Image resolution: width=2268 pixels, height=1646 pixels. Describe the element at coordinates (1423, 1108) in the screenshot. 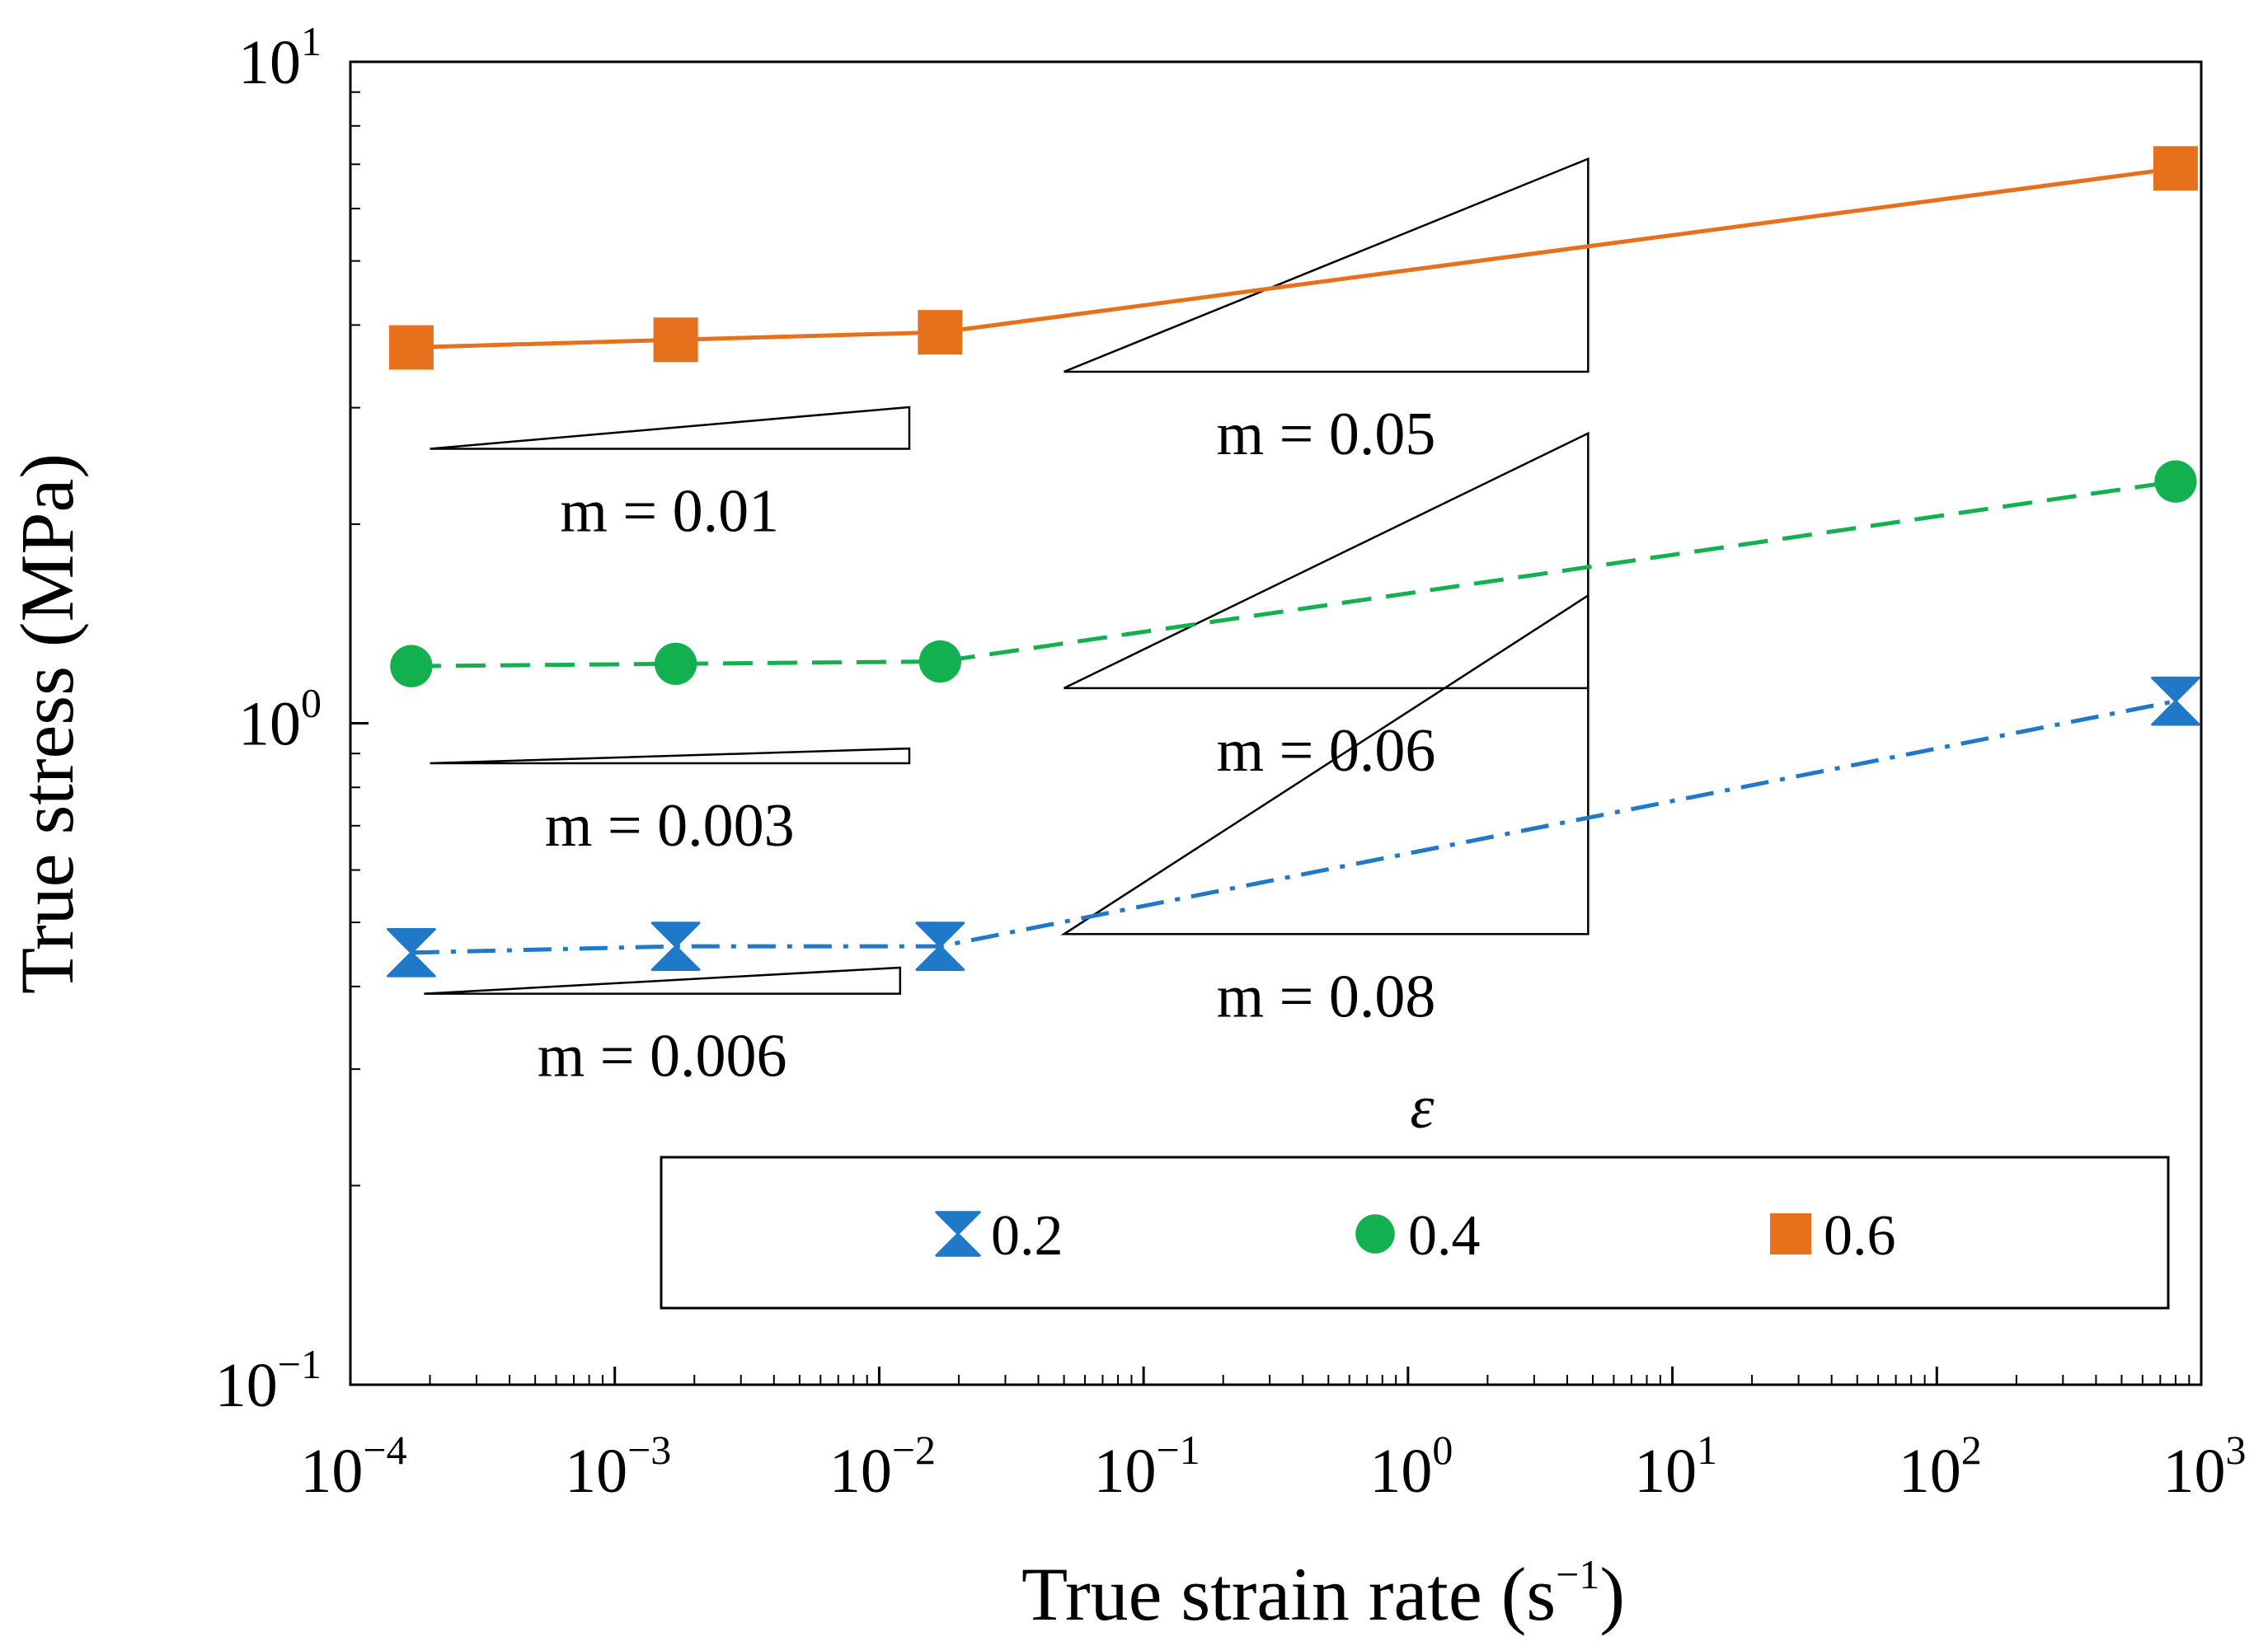

I see `legend-title: ε` at that location.